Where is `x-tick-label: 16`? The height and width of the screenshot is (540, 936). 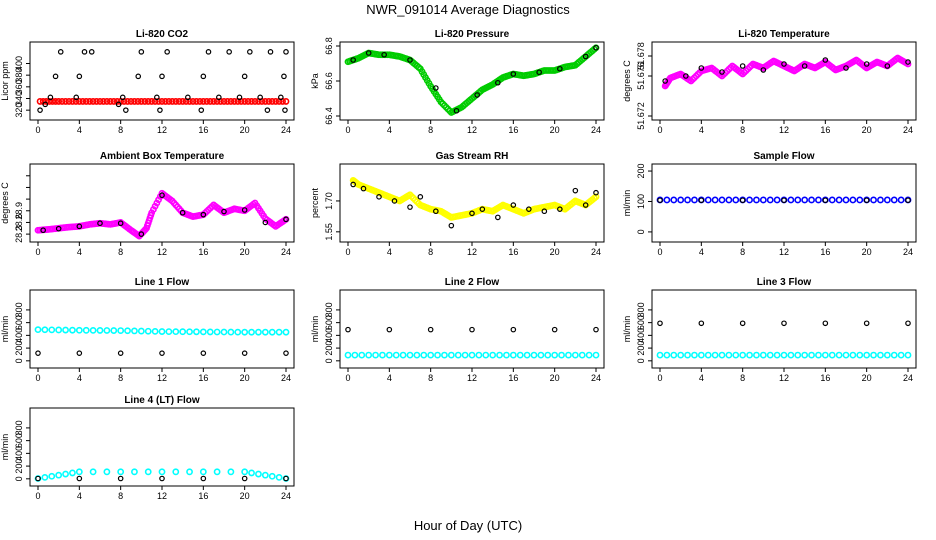 x-tick-label: 16 is located at coordinates (203, 252).